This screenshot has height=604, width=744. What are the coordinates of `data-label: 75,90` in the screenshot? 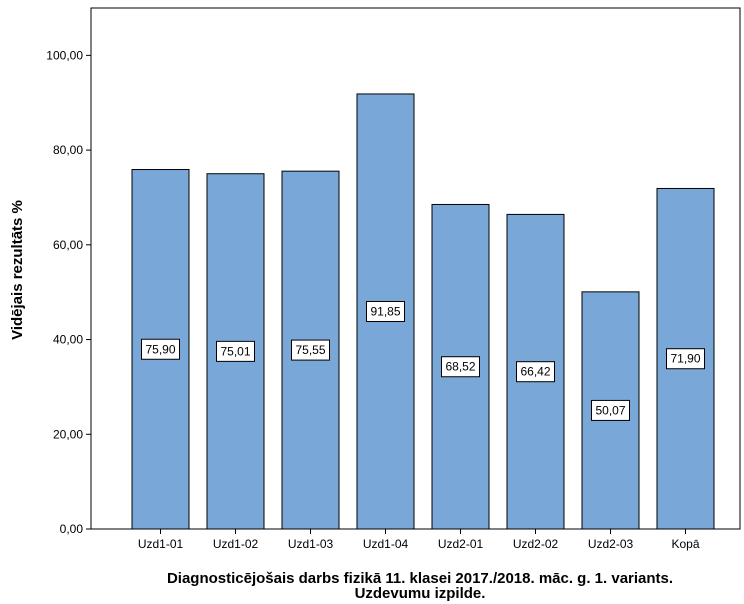 It's located at (160, 349).